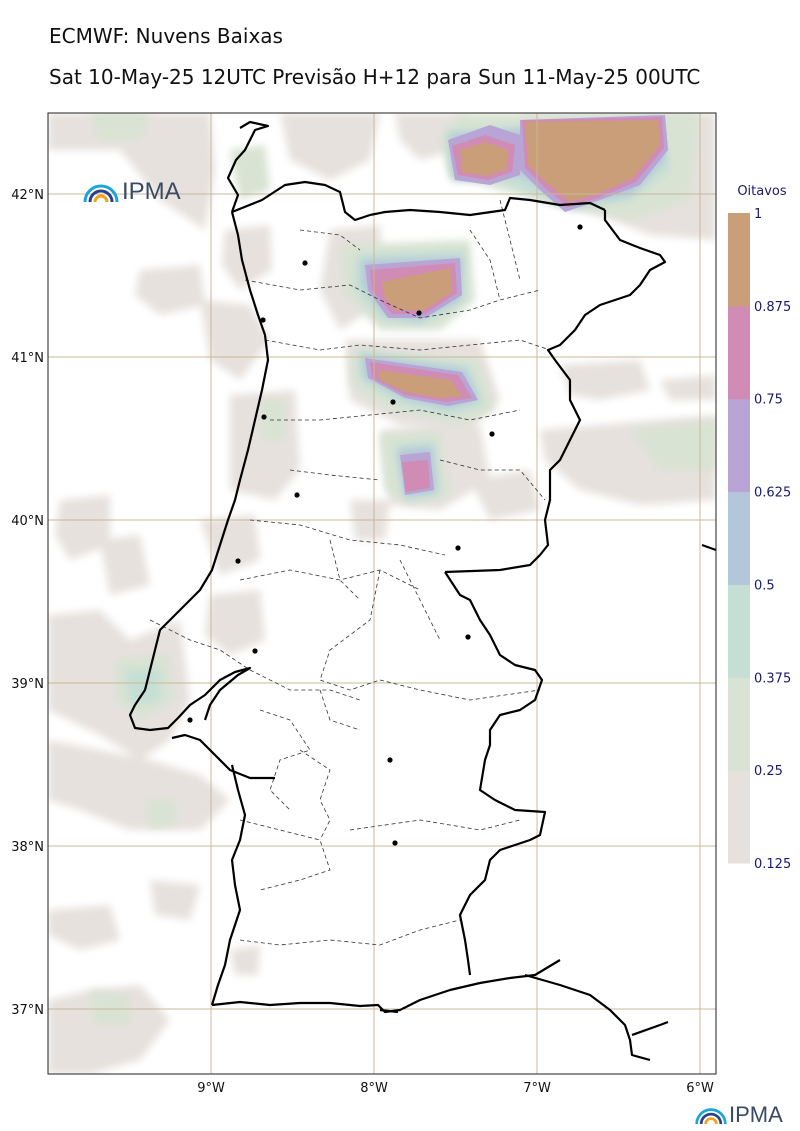 The width and height of the screenshot is (800, 1131). What do you see at coordinates (374, 1088) in the screenshot?
I see `lon-label: 8°W` at bounding box center [374, 1088].